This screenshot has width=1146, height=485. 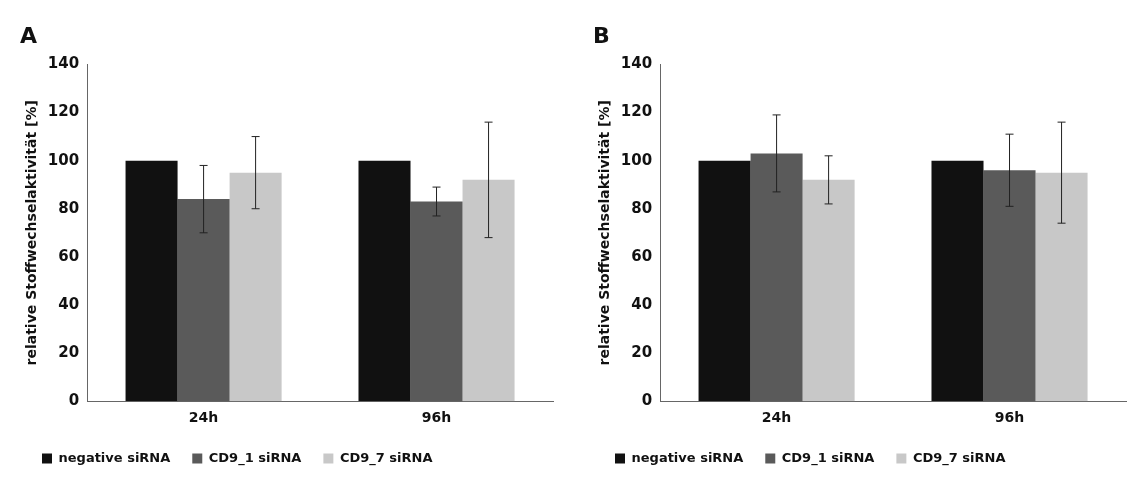 I want to click on chart-title: B, so click(x=601, y=35).